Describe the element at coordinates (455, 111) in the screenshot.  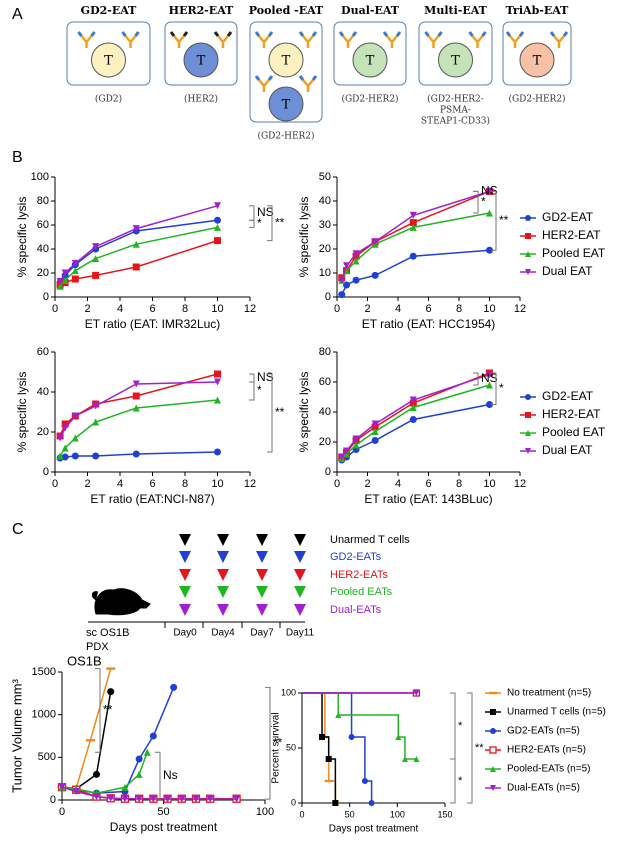
I see `eat-target: PSMA-` at that location.